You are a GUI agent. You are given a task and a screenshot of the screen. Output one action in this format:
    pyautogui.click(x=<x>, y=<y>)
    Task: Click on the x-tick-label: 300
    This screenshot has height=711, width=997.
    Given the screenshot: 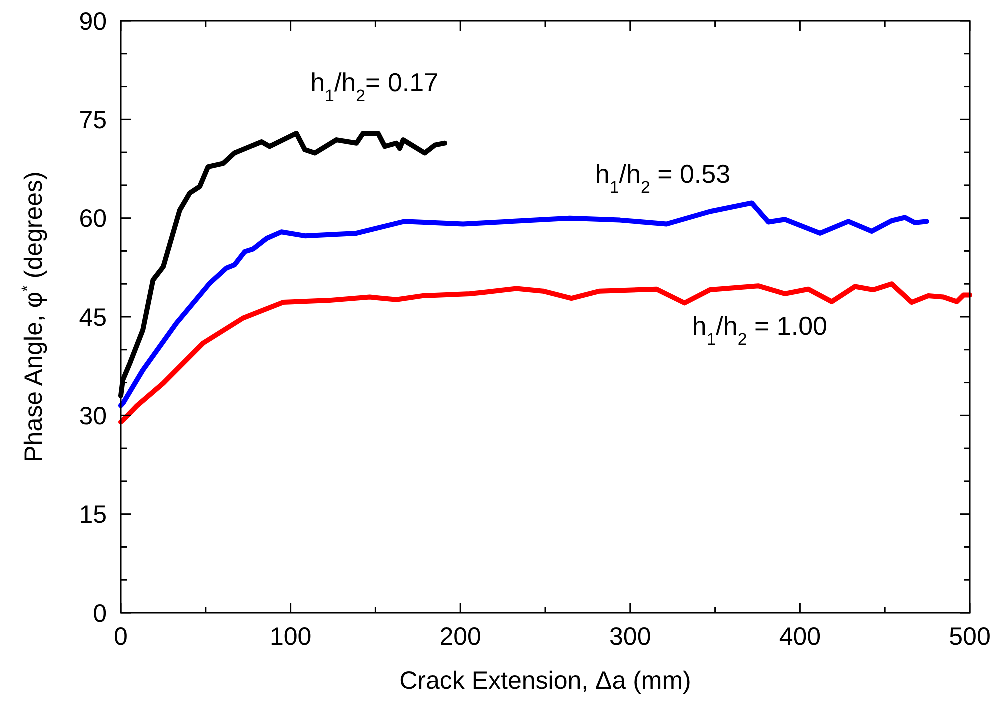 What is the action you would take?
    pyautogui.click(x=631, y=637)
    